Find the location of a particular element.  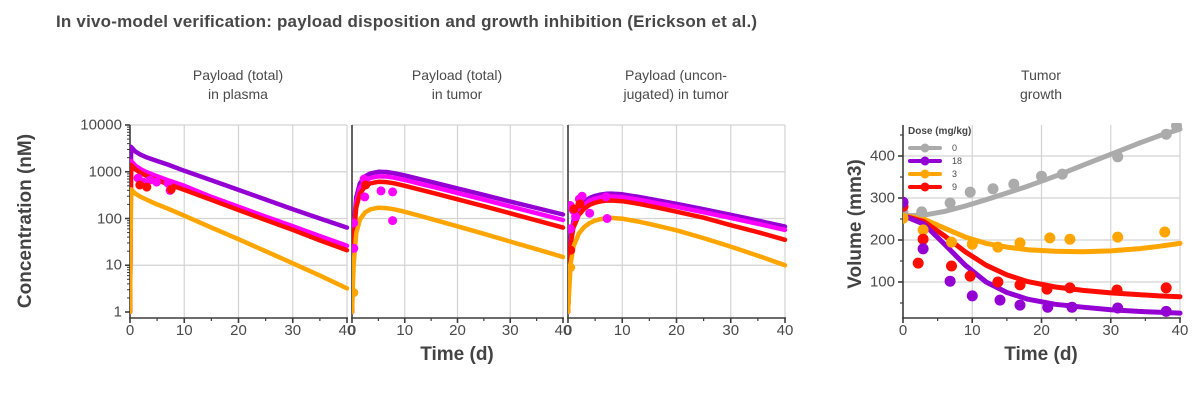

grid-payload-unconjugated-tumor is located at coordinates (677, 221).